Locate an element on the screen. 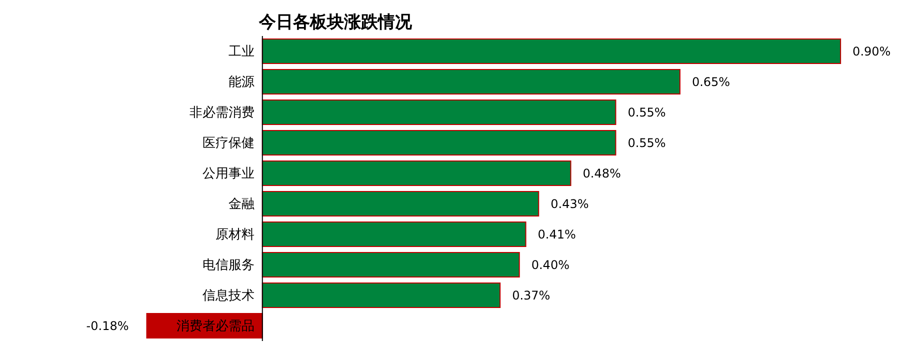 The image size is (921, 348). data-label: 0.43% is located at coordinates (569, 203).